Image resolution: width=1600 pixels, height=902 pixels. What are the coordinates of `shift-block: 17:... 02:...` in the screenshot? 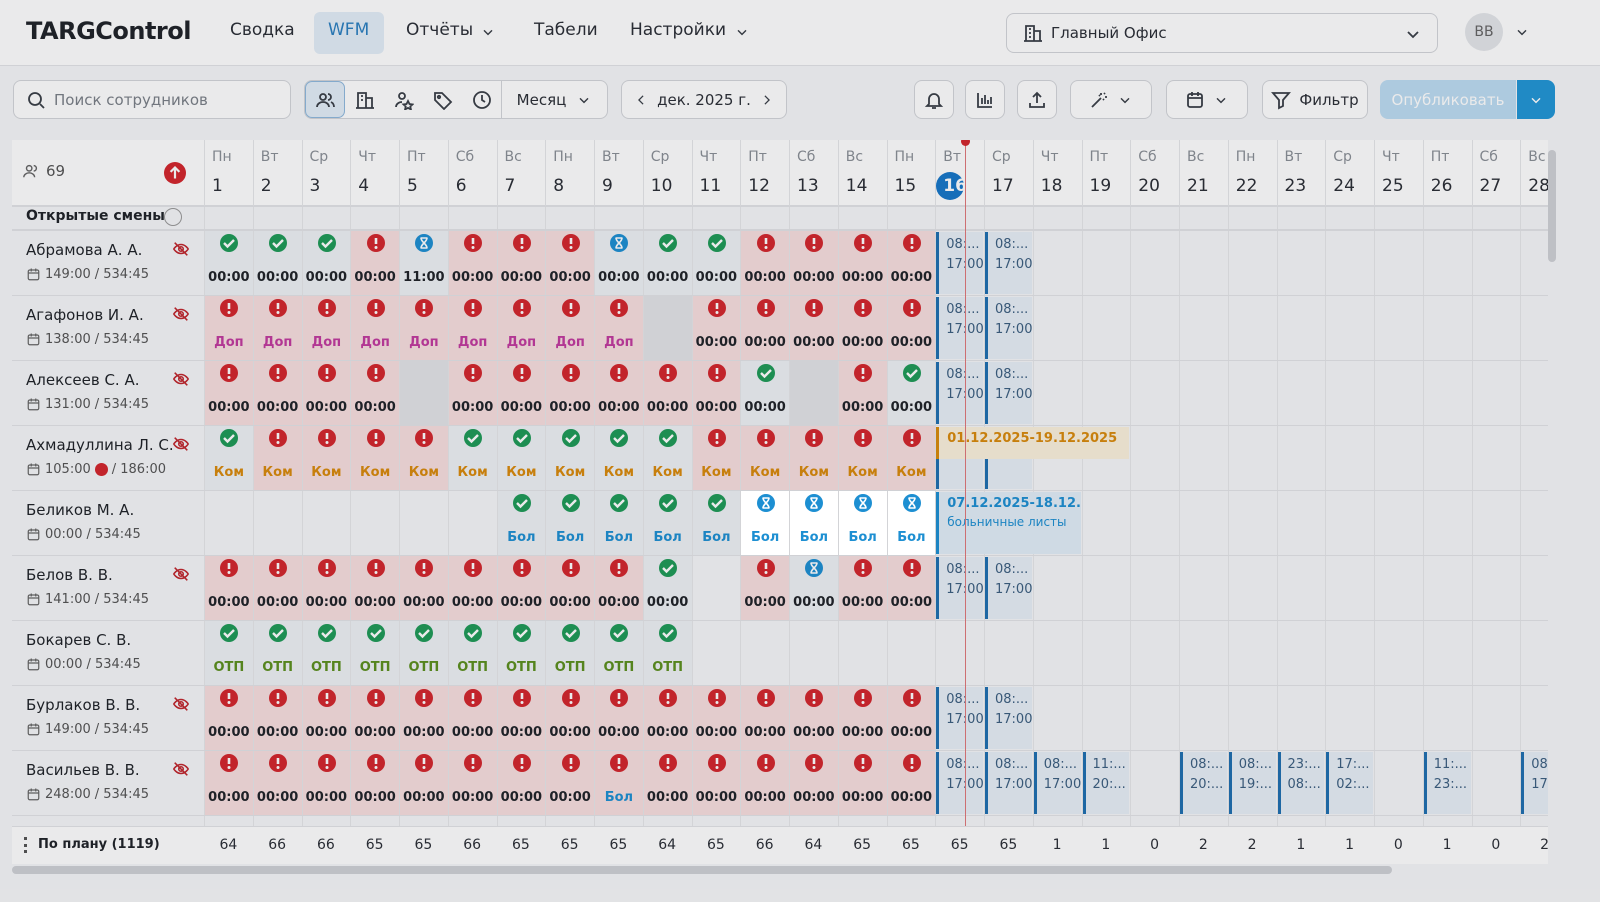 It's located at (1349, 783).